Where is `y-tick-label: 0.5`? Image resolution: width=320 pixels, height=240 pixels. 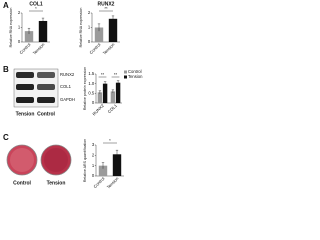
y-tick-label: 0.5 is located at coordinates (91, 92).